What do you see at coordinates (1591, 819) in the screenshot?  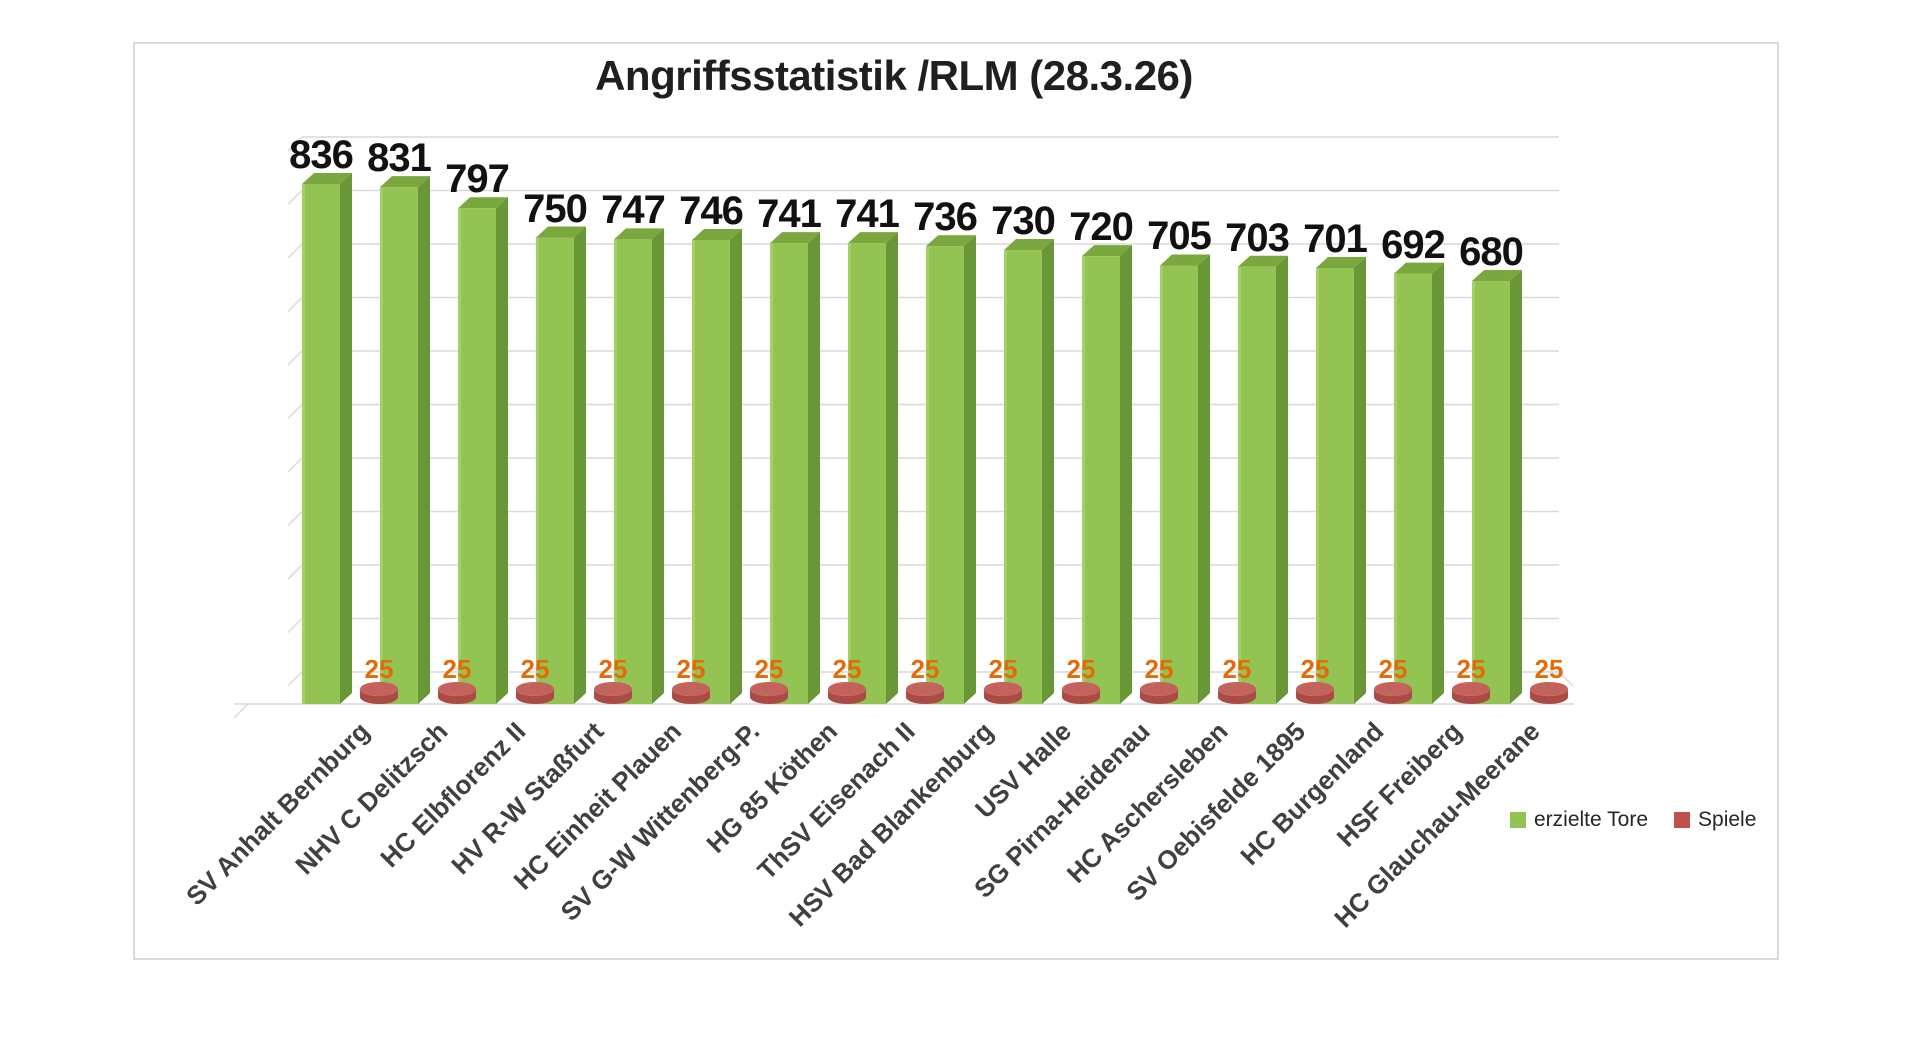 I see `legend-label-erzielte-tore: erzielte Tore` at bounding box center [1591, 819].